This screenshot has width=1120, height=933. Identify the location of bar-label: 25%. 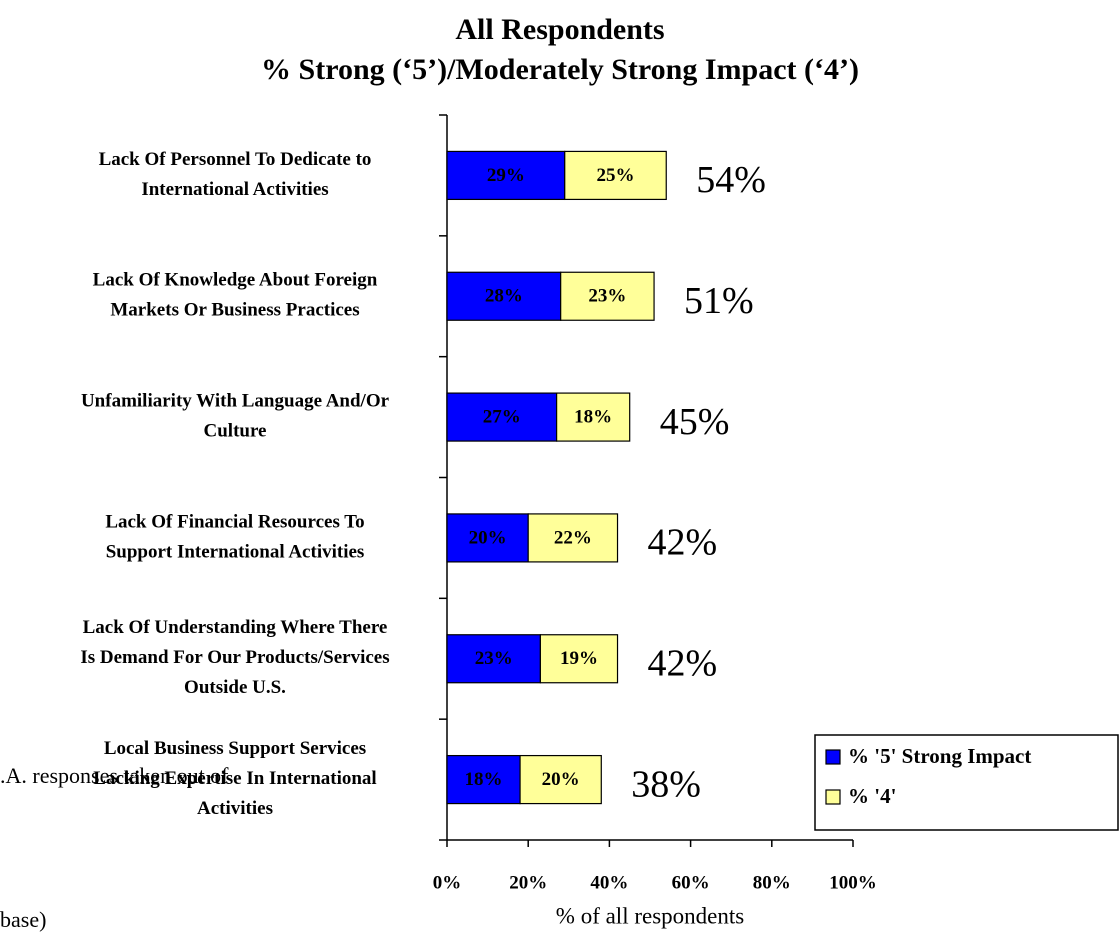
(615, 175).